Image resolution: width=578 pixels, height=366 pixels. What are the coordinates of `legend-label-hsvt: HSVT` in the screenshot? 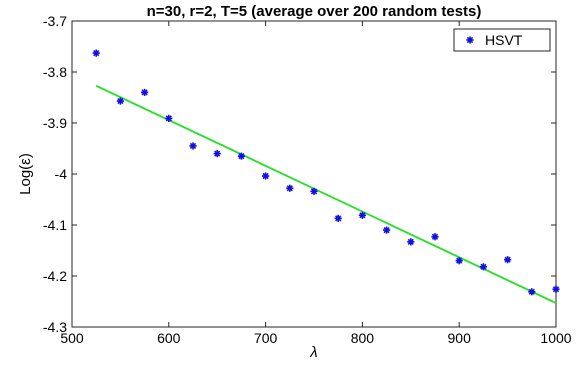 It's located at (504, 40).